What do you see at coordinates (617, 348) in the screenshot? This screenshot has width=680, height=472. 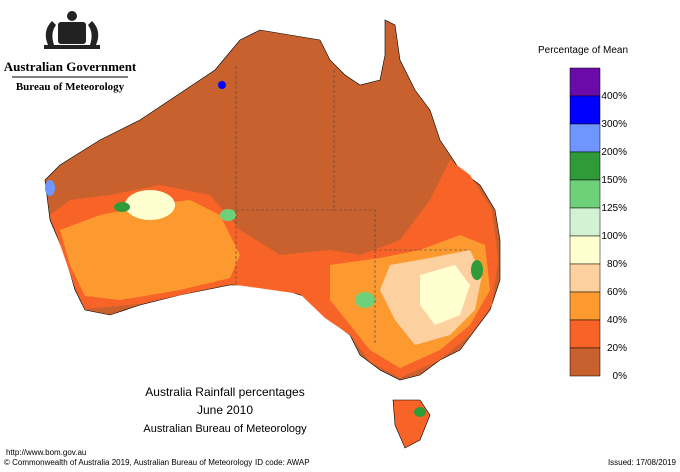 I see `legend-label: 20%` at bounding box center [617, 348].